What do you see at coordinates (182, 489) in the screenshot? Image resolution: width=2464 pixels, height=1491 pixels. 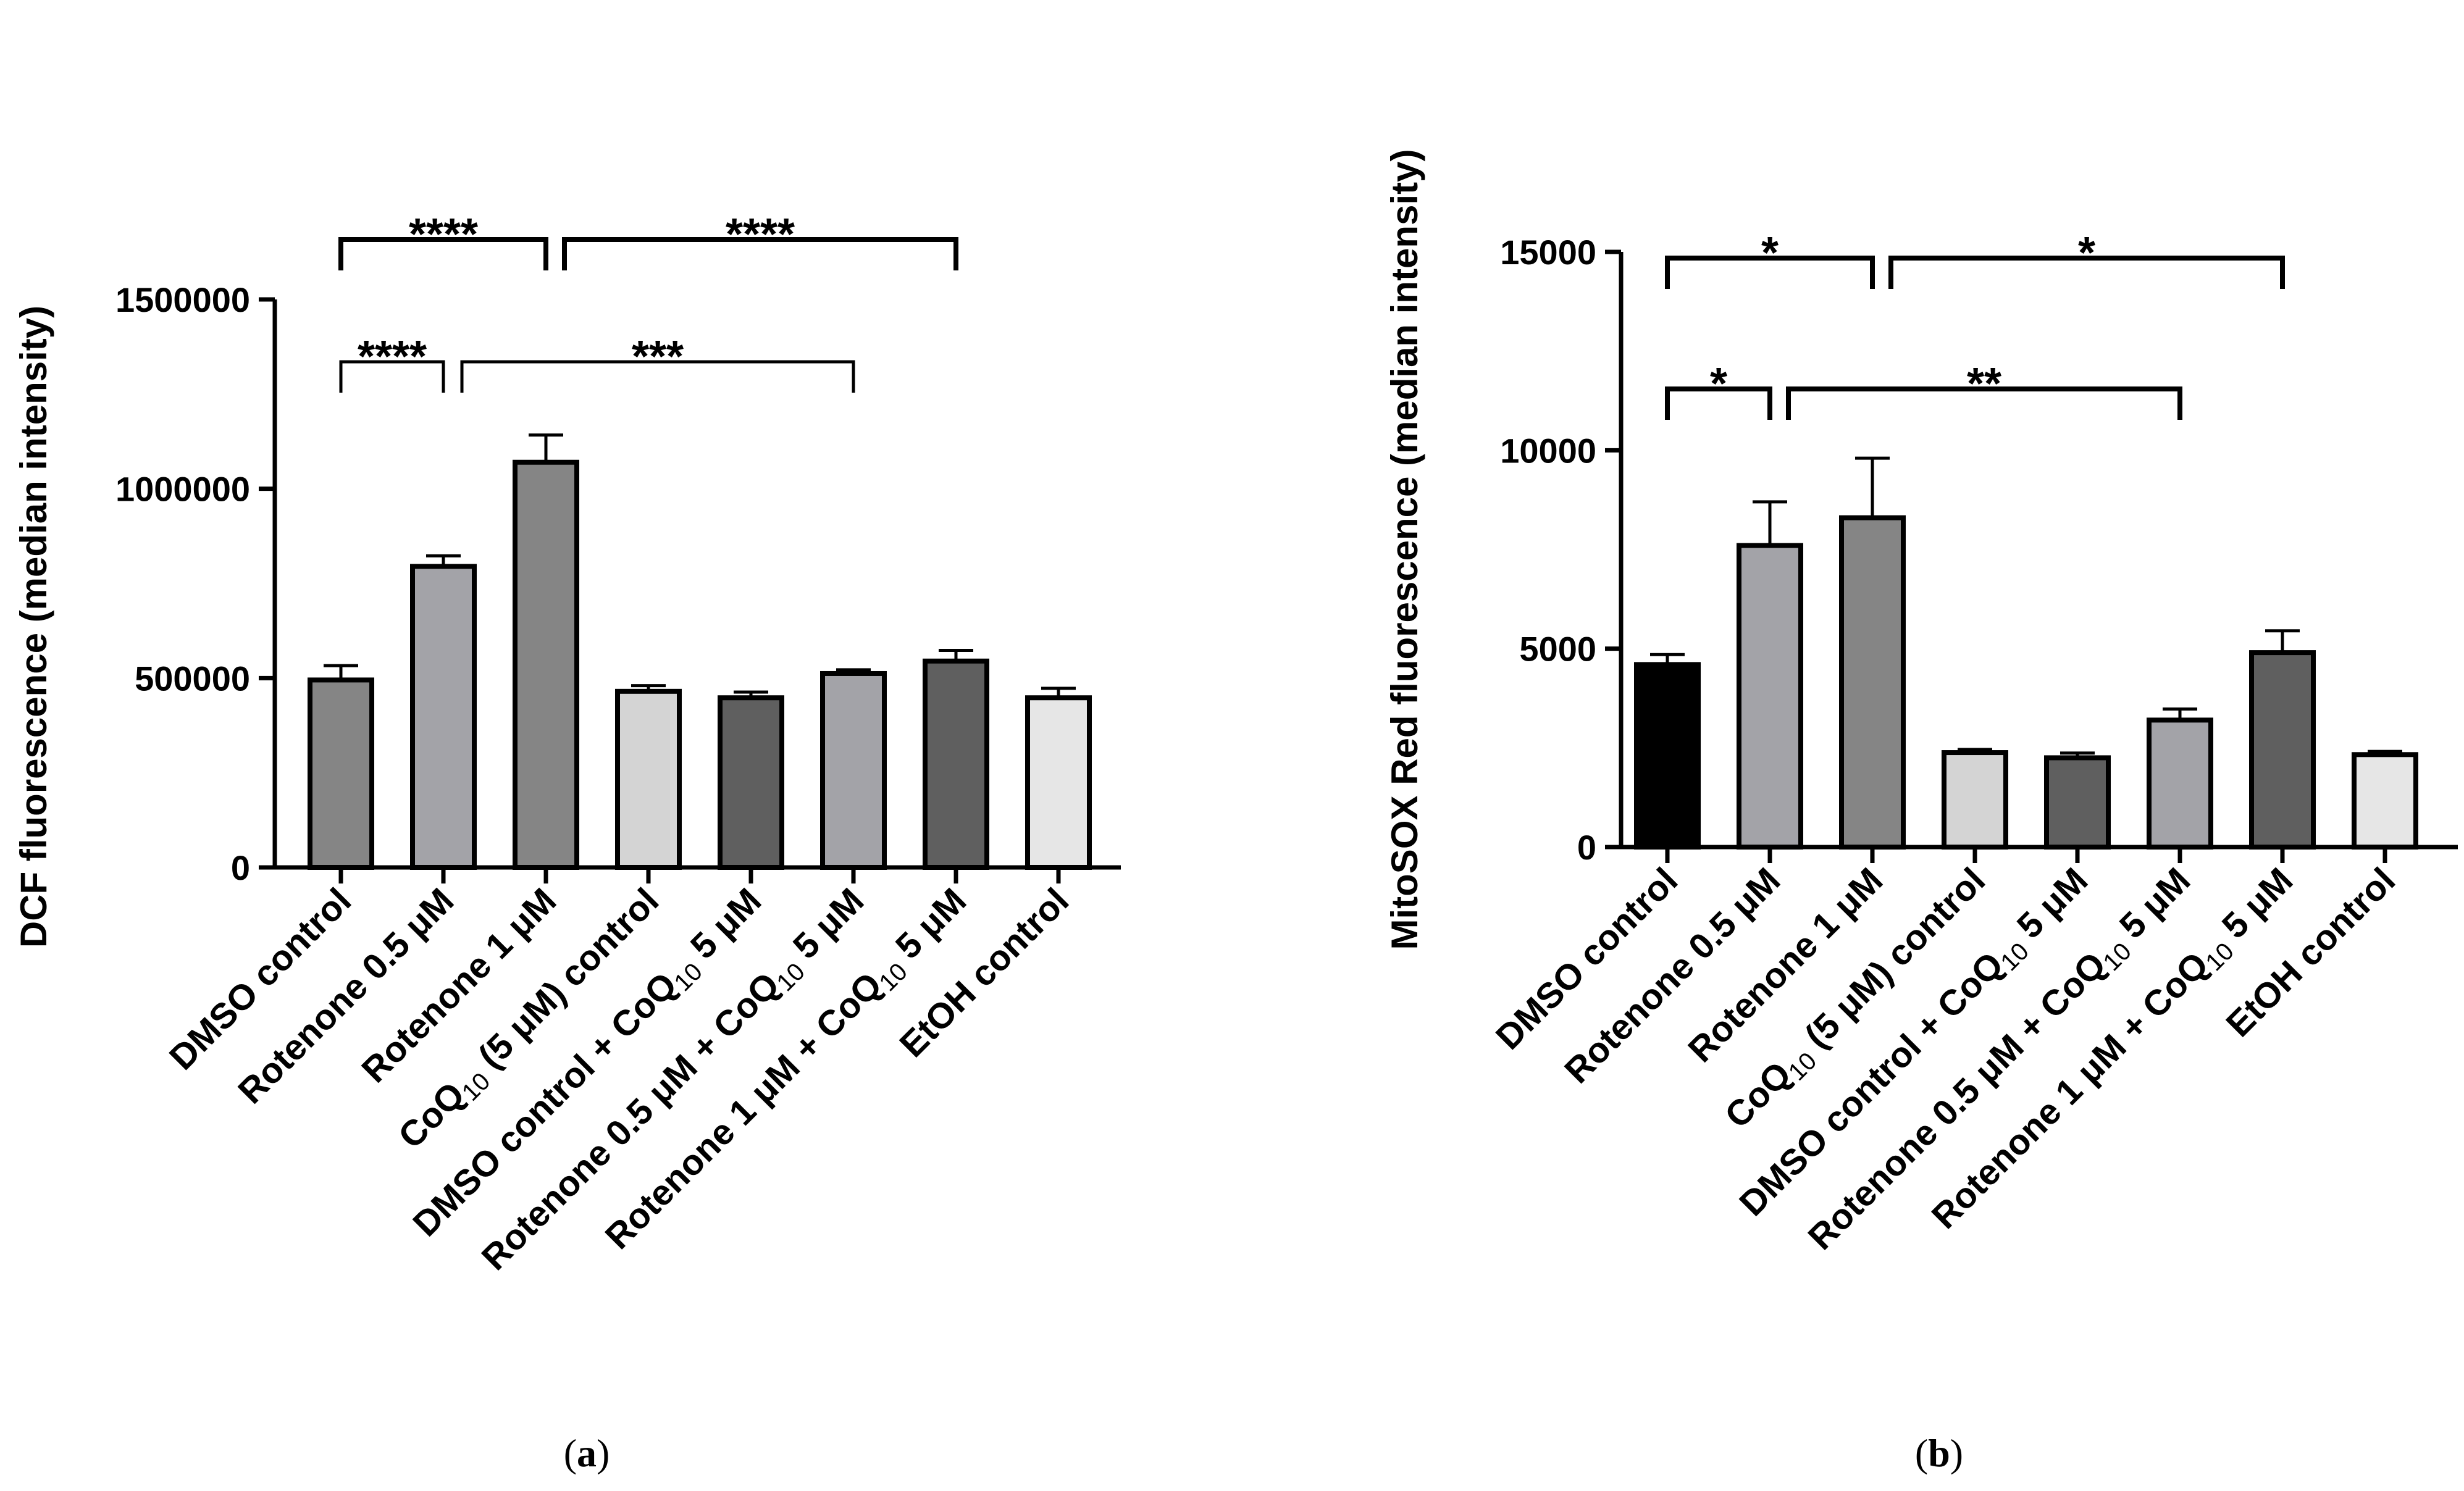 I see `y-tick-label: 1000000` at bounding box center [182, 489].